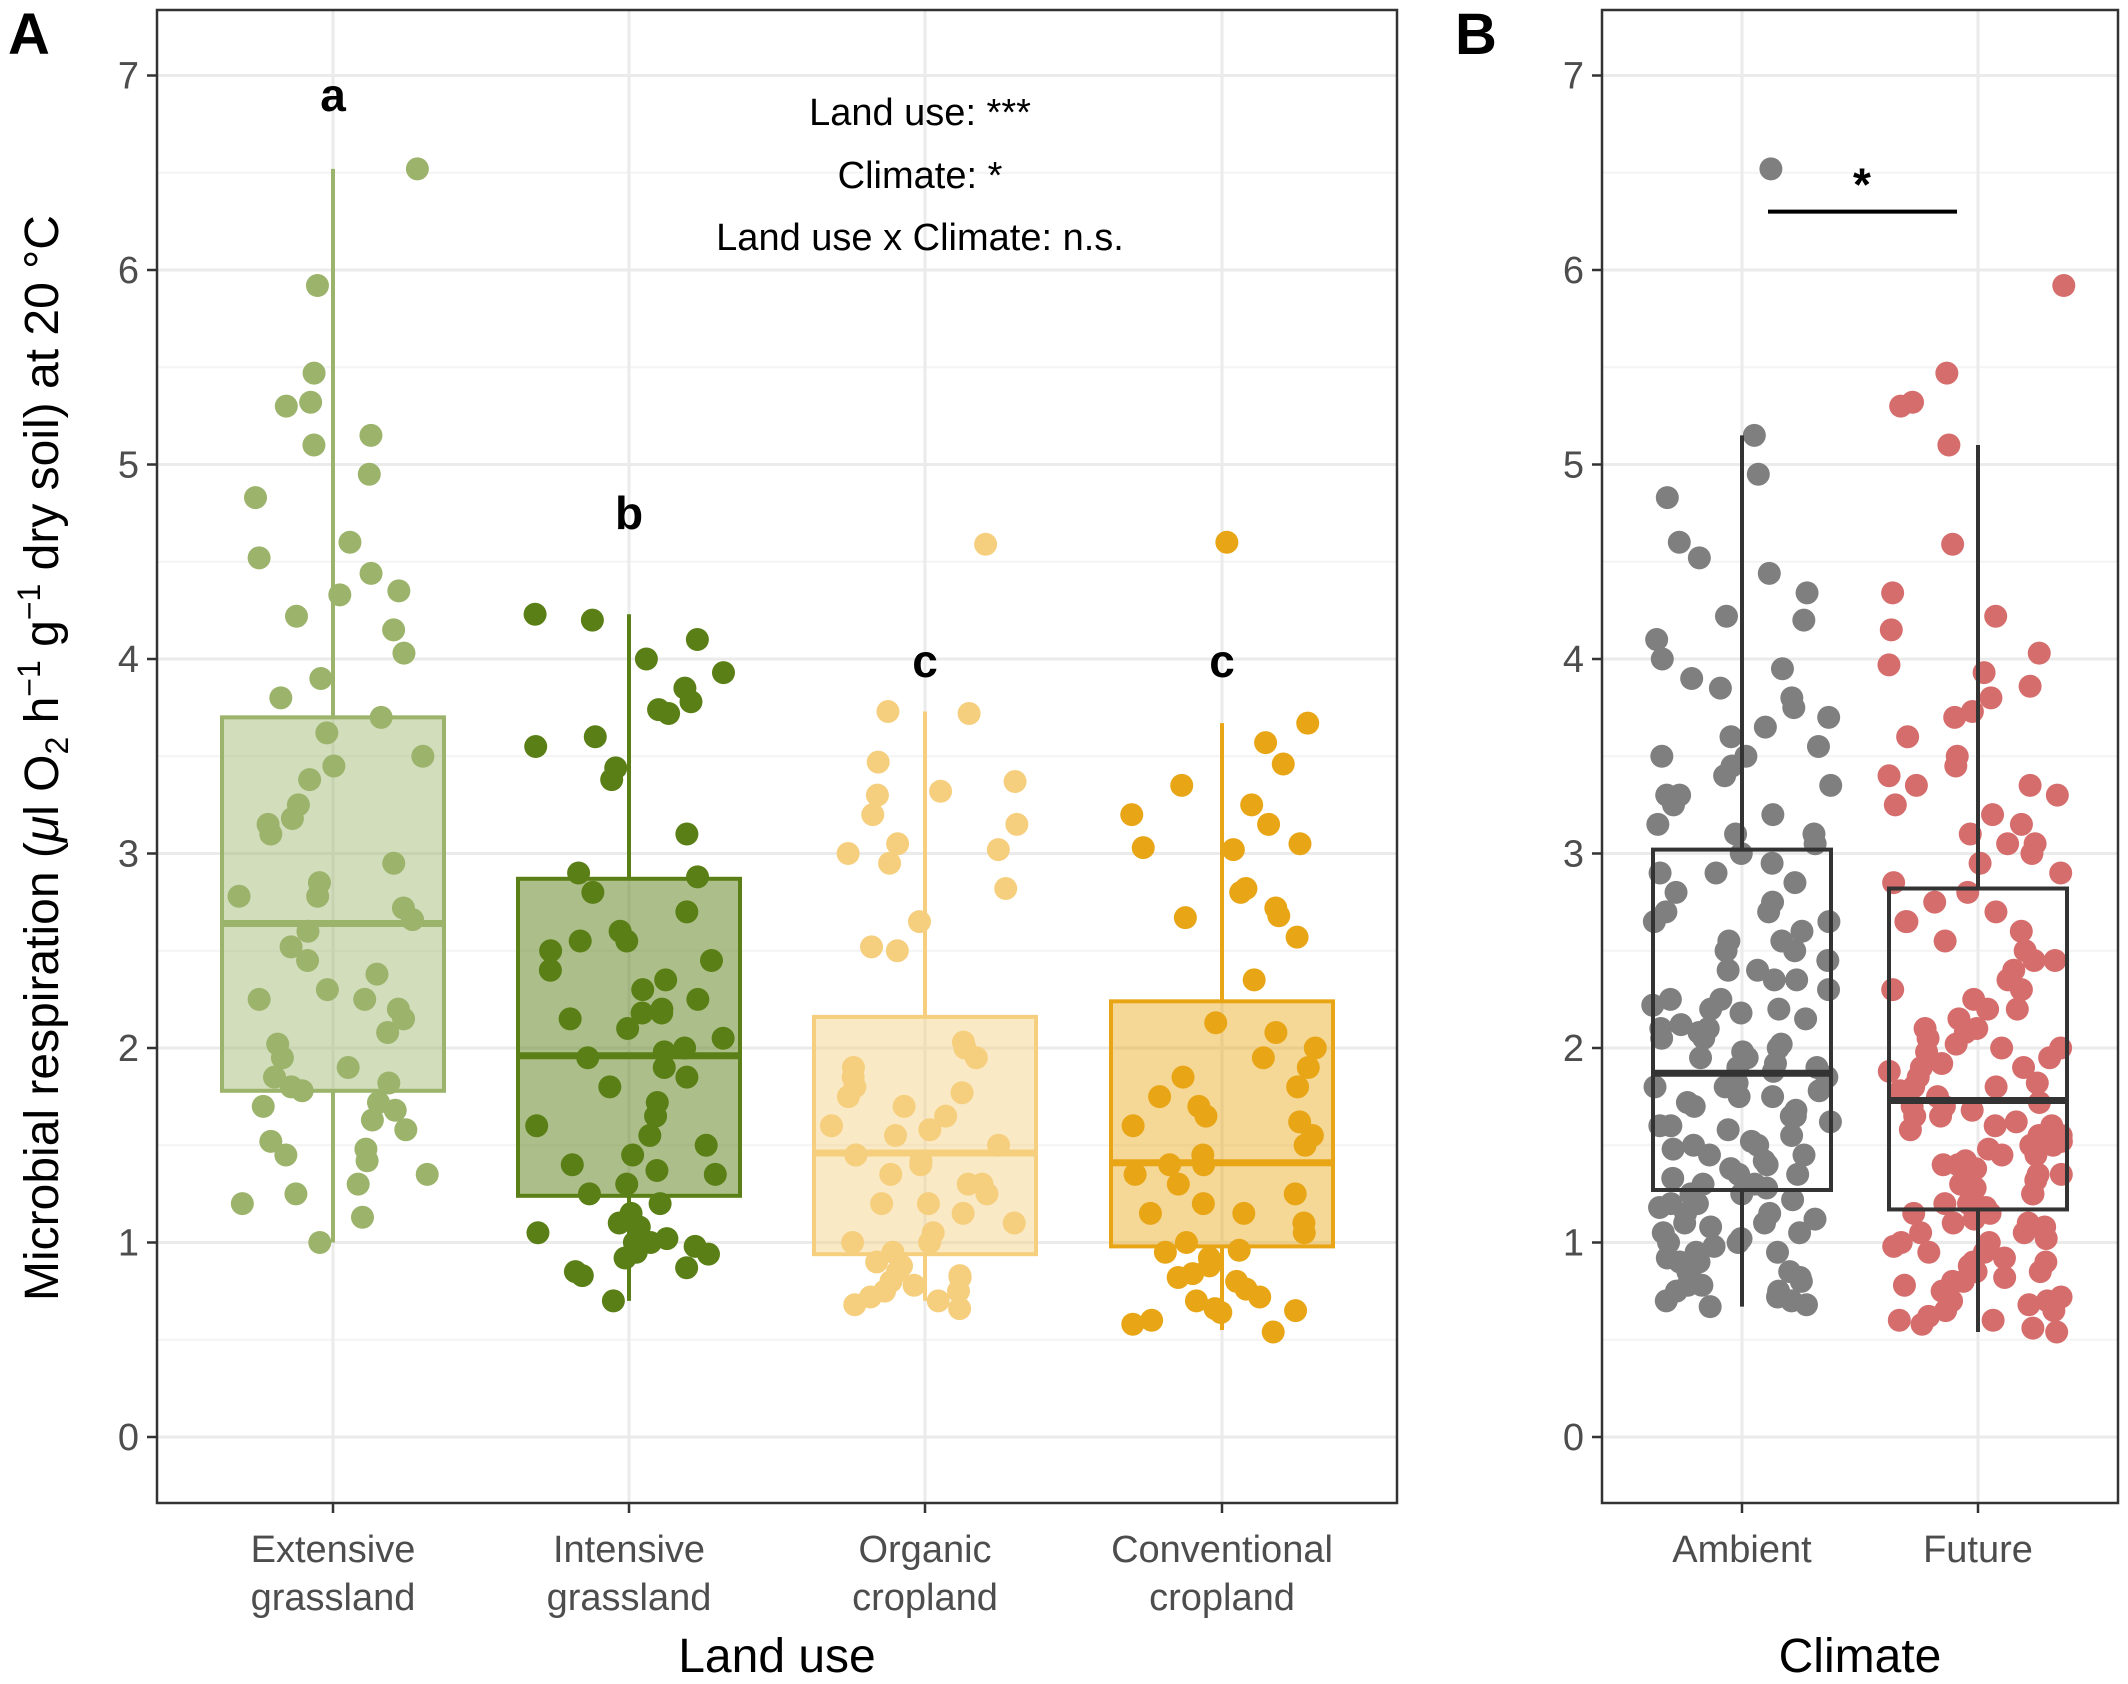  I want to click on ylabel-suffix: dry soil) at 20 °C, so click(42, 399).